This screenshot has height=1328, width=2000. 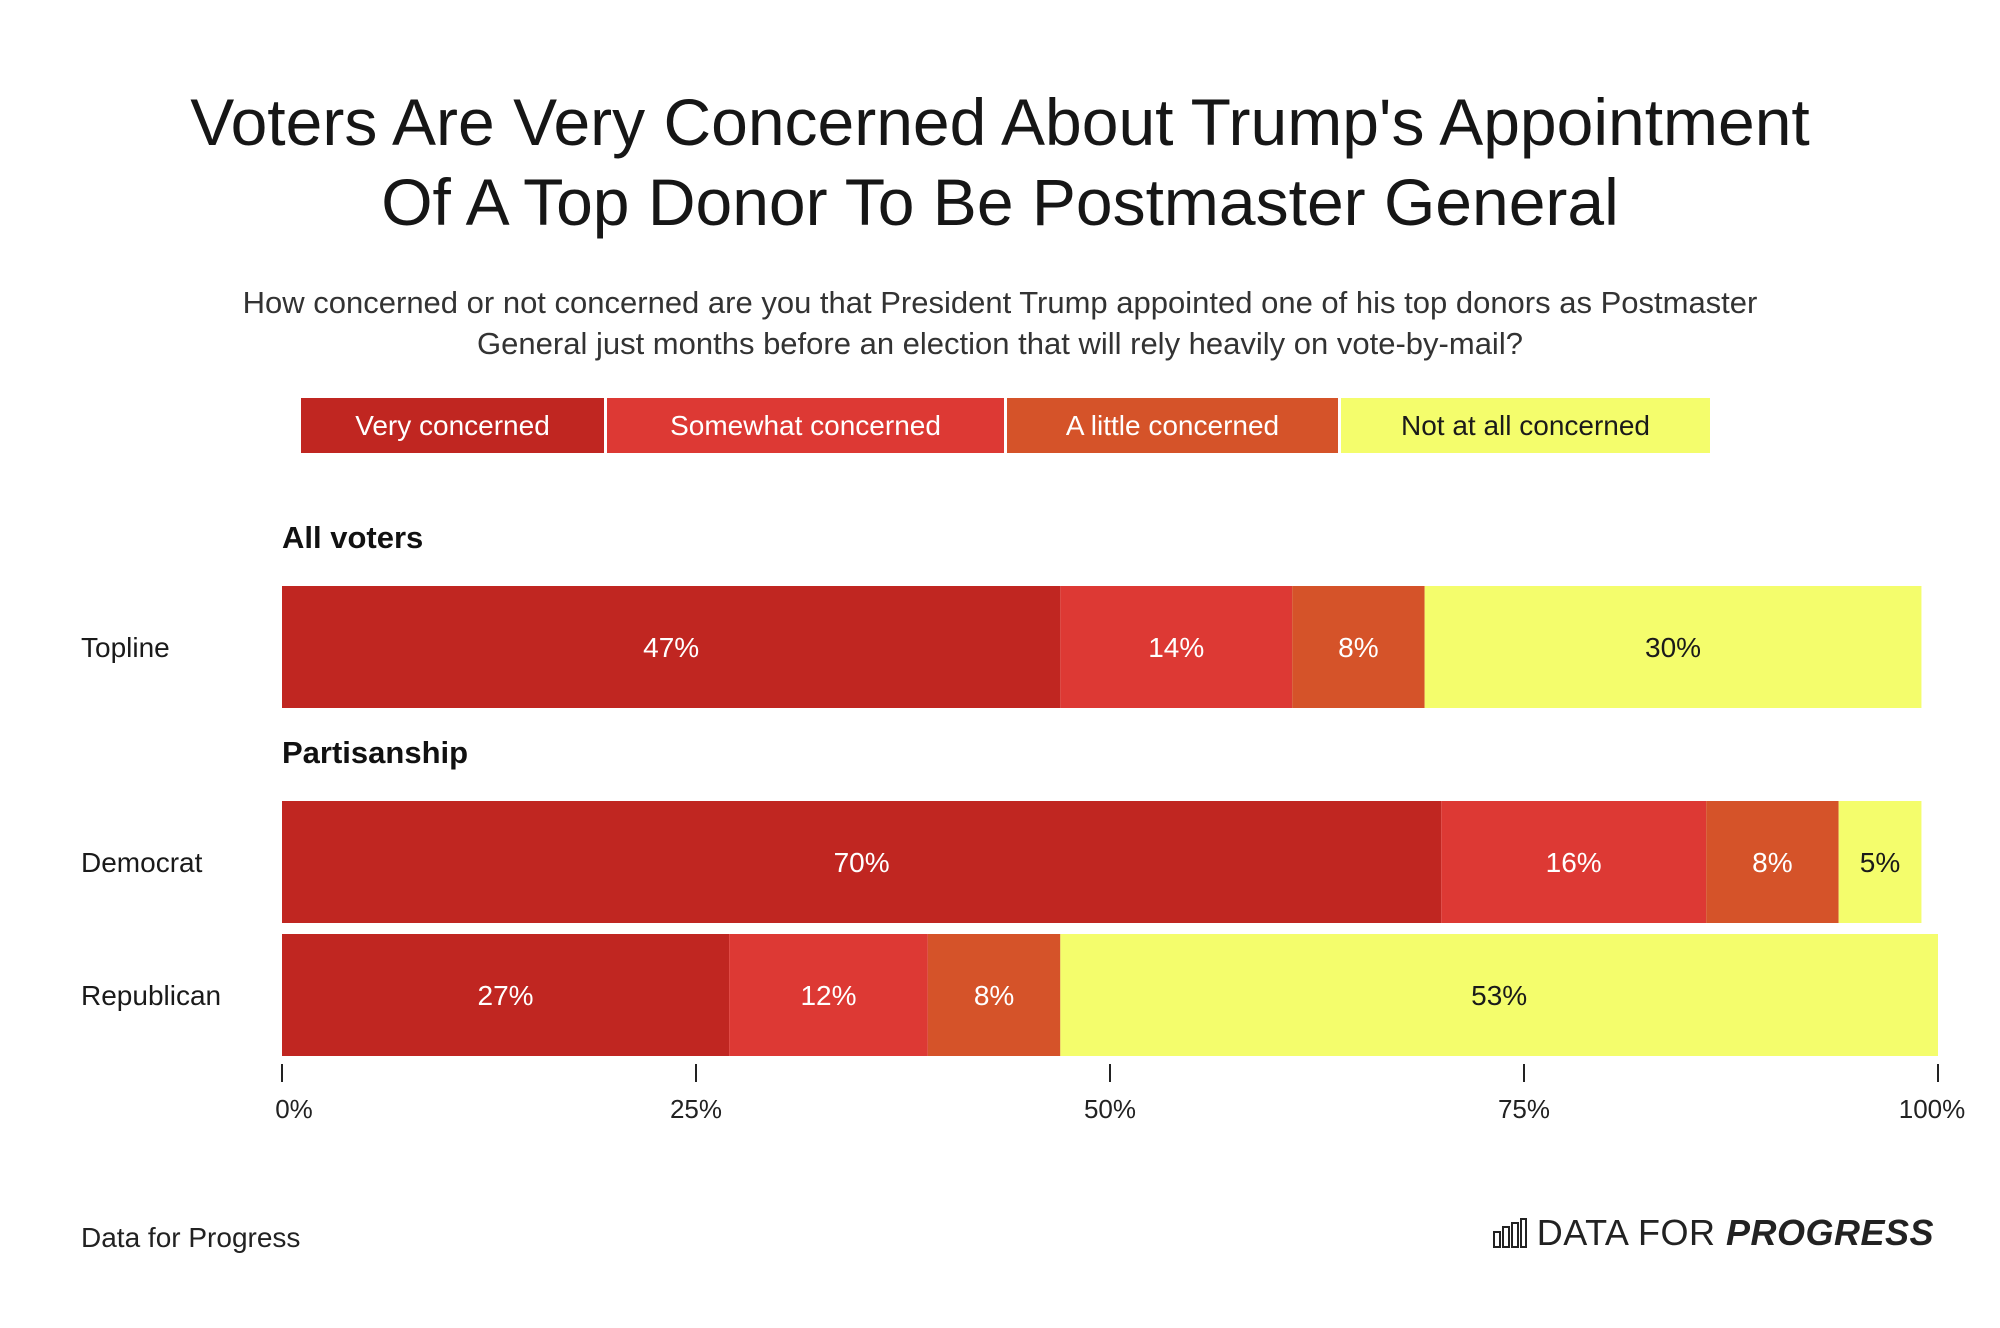 I want to click on row-label: Topline, so click(x=125, y=647).